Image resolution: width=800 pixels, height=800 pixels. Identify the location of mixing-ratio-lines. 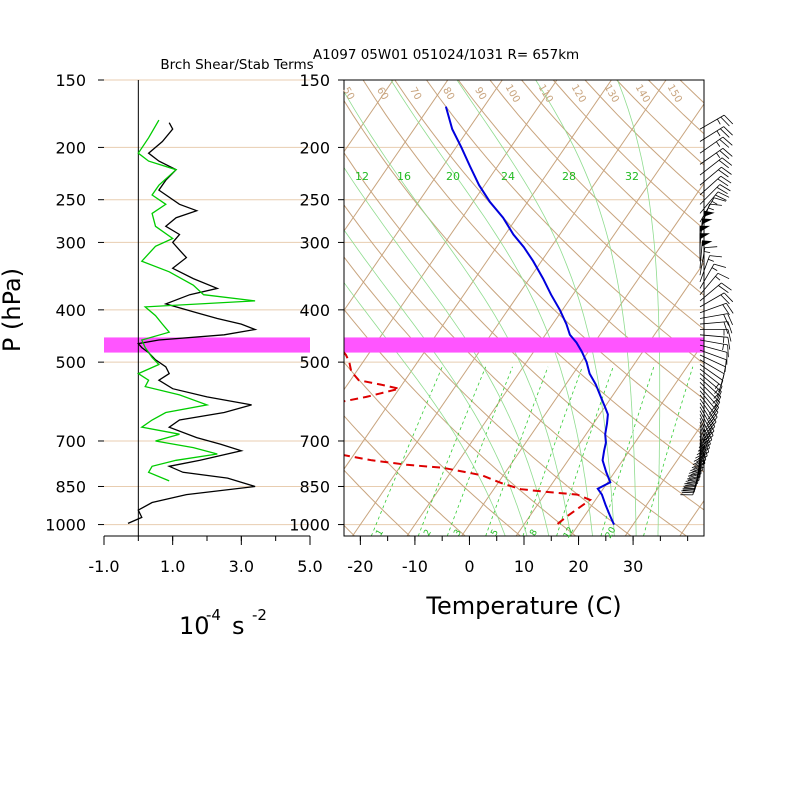
(532, 451).